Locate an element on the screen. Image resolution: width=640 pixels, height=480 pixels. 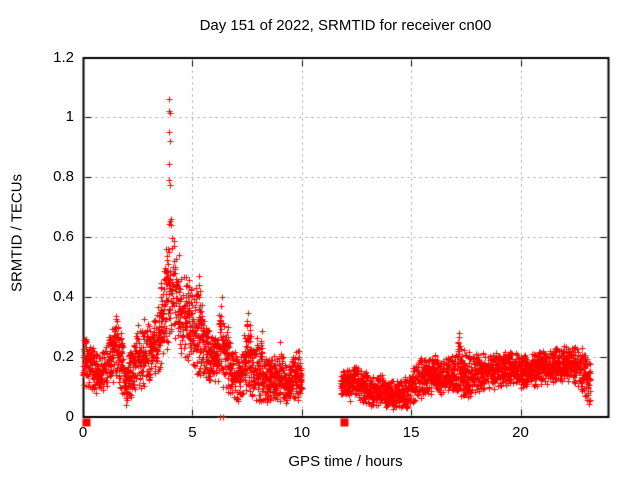
x-tick-label: 0 is located at coordinates (83, 432).